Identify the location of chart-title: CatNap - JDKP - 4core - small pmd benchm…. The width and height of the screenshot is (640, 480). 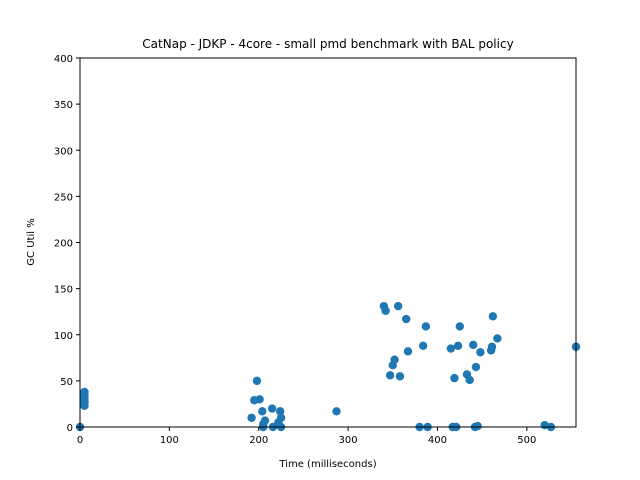
(327, 44).